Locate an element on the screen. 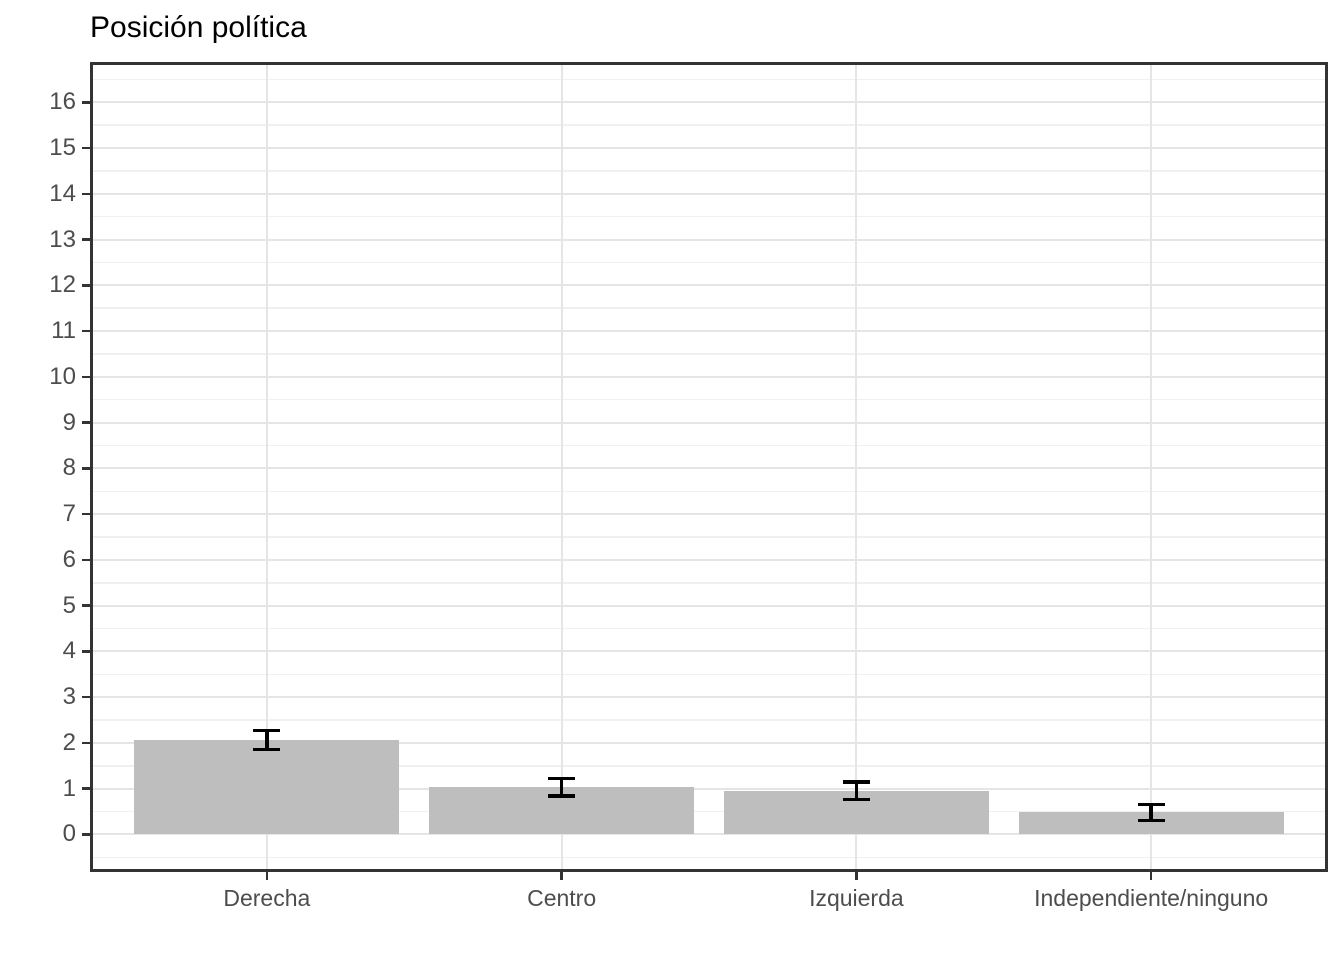 This screenshot has width=1344, height=960. y-axis-tick-label: 0 is located at coordinates (69, 834).